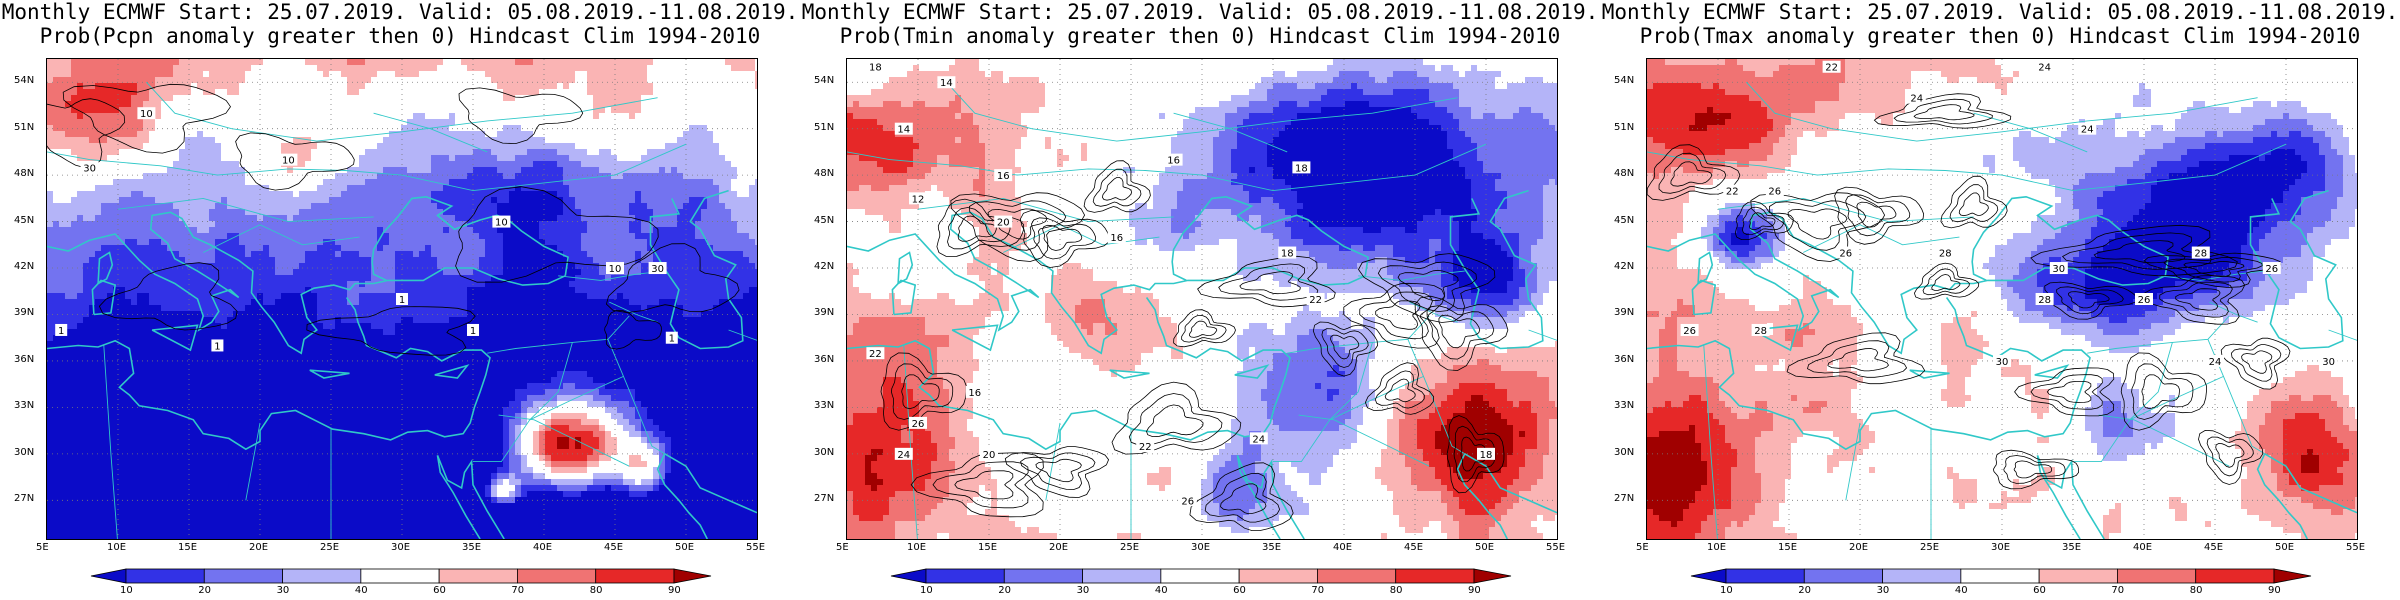  What do you see at coordinates (288, 160) in the screenshot?
I see `contour-label: 10` at bounding box center [288, 160].